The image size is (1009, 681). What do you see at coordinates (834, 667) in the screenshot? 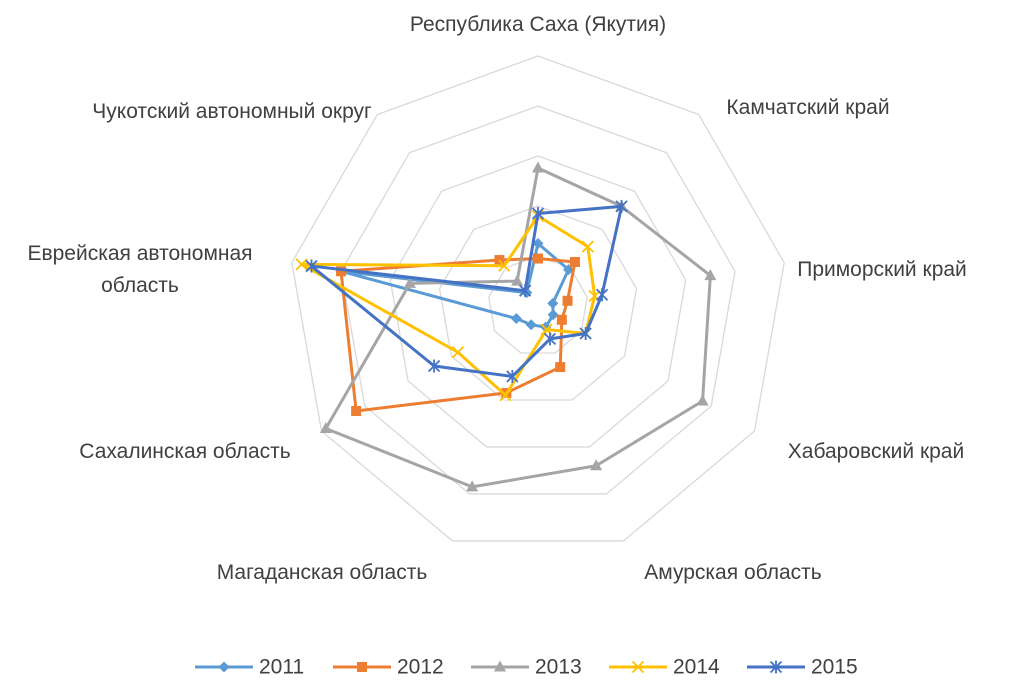
I see `legend-label: 2015` at bounding box center [834, 667].